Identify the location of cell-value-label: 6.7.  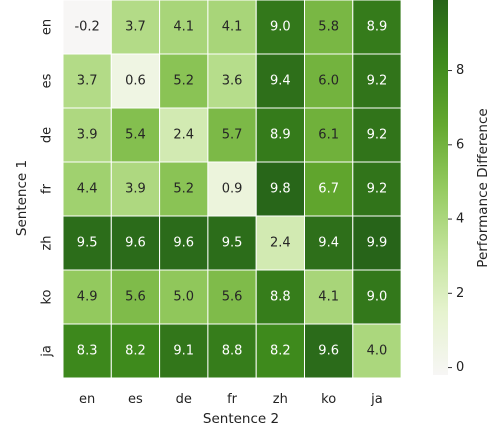
(328, 189).